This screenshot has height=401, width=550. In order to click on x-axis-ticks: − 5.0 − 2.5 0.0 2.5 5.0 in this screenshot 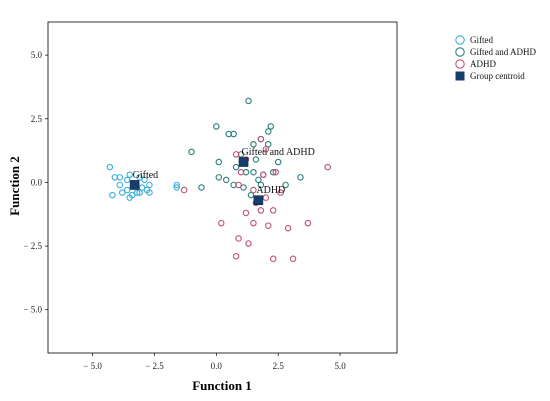, I will do `click(214, 362)`.